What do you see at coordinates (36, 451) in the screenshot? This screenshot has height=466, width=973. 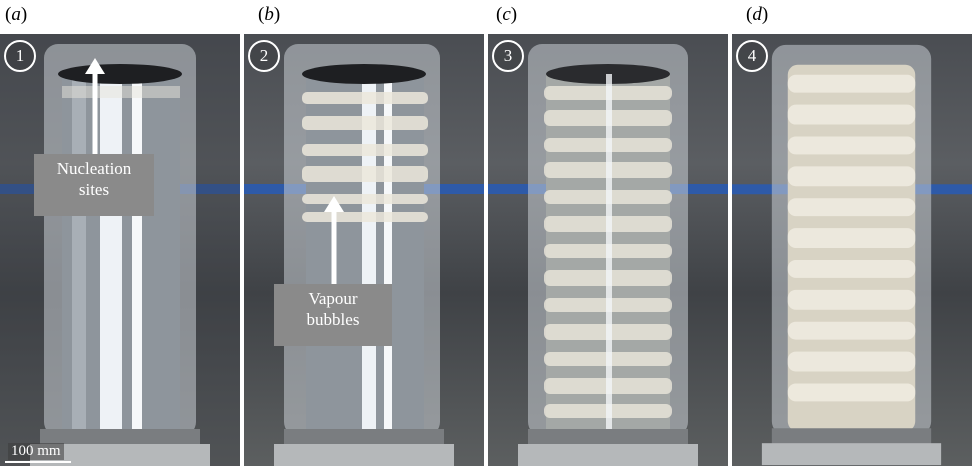 I see `scale-bar-label: 100 mm` at bounding box center [36, 451].